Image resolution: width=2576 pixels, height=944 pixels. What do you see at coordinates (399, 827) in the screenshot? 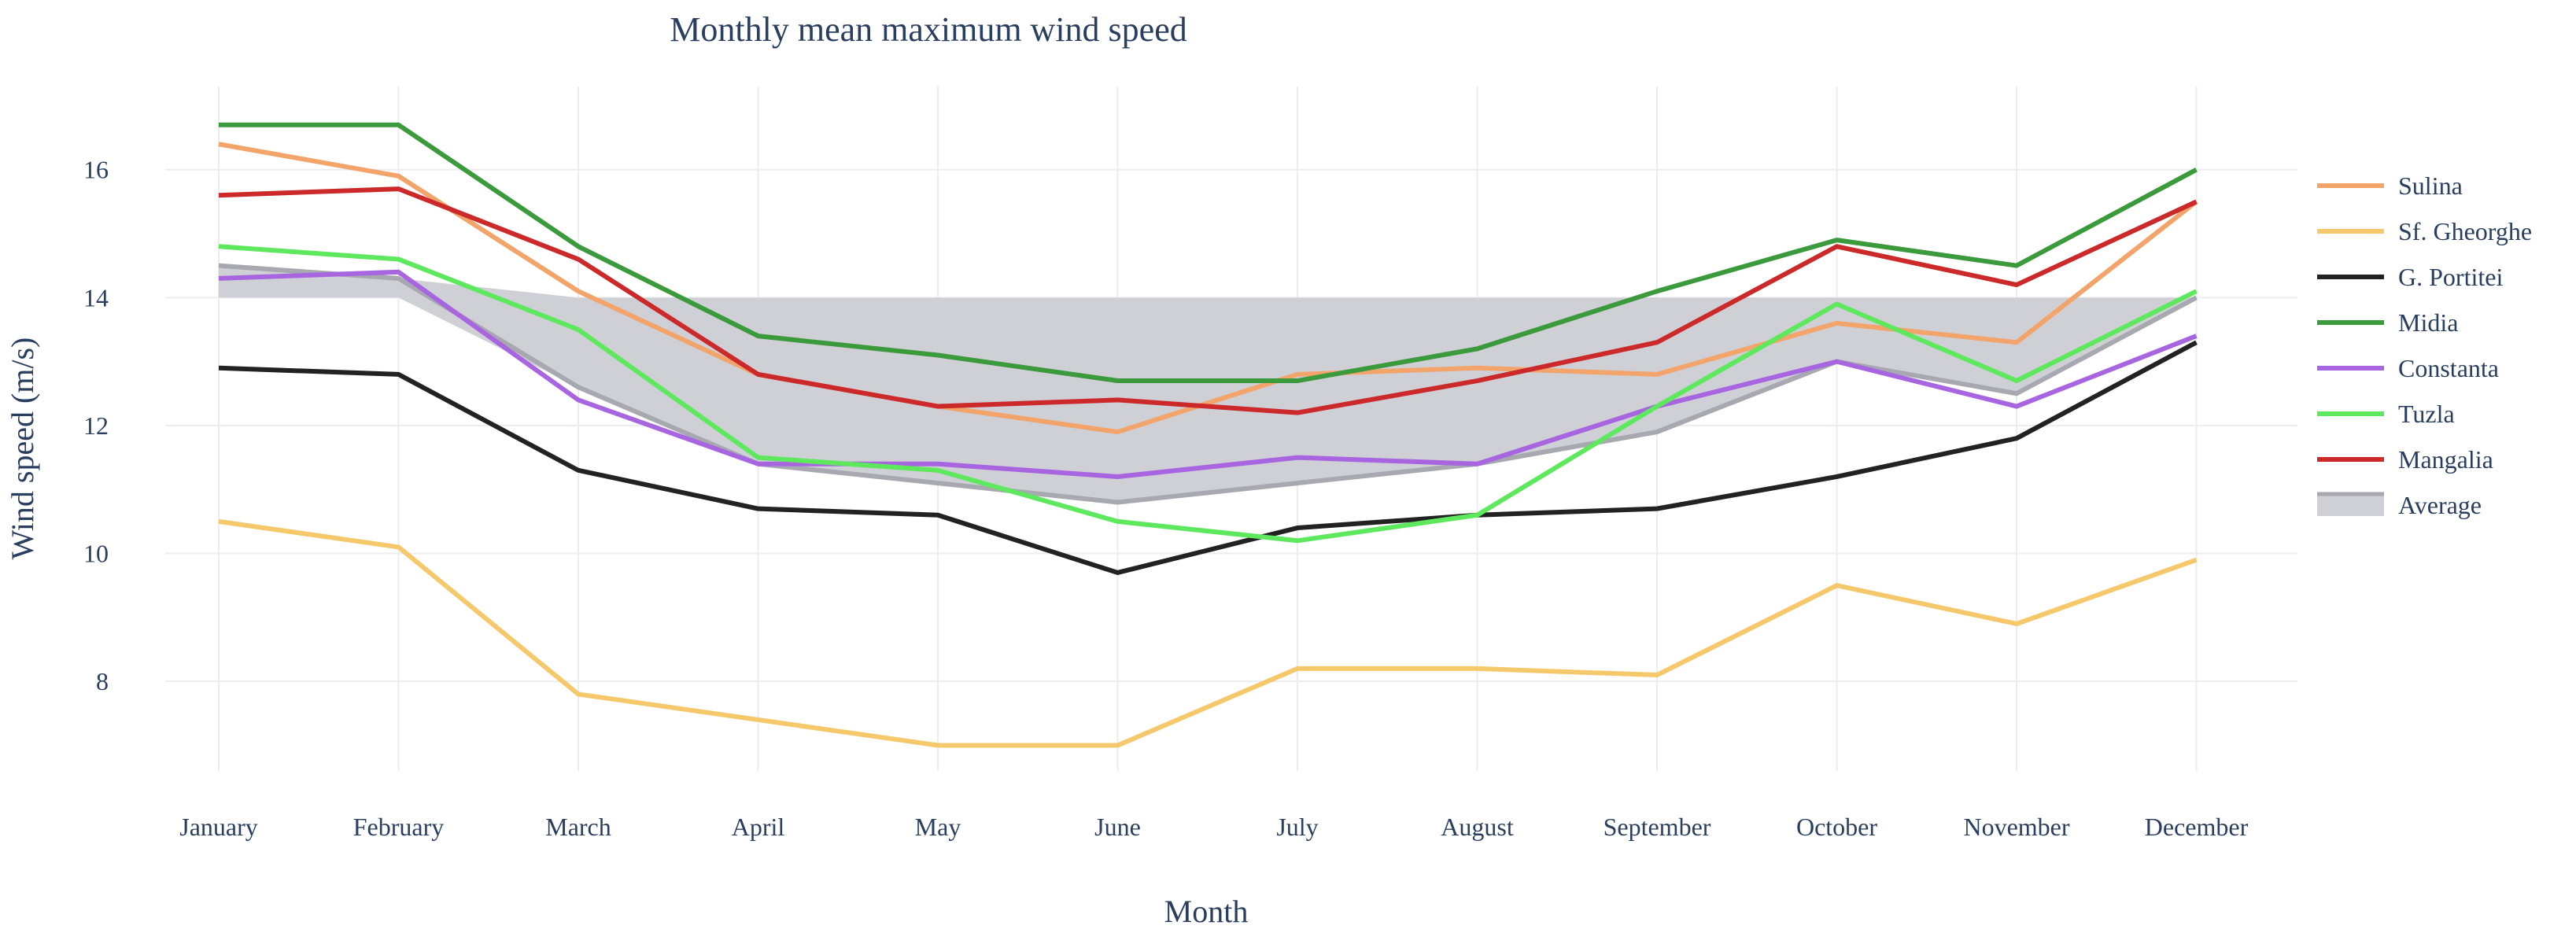
I see `x-tick-label: February` at bounding box center [399, 827].